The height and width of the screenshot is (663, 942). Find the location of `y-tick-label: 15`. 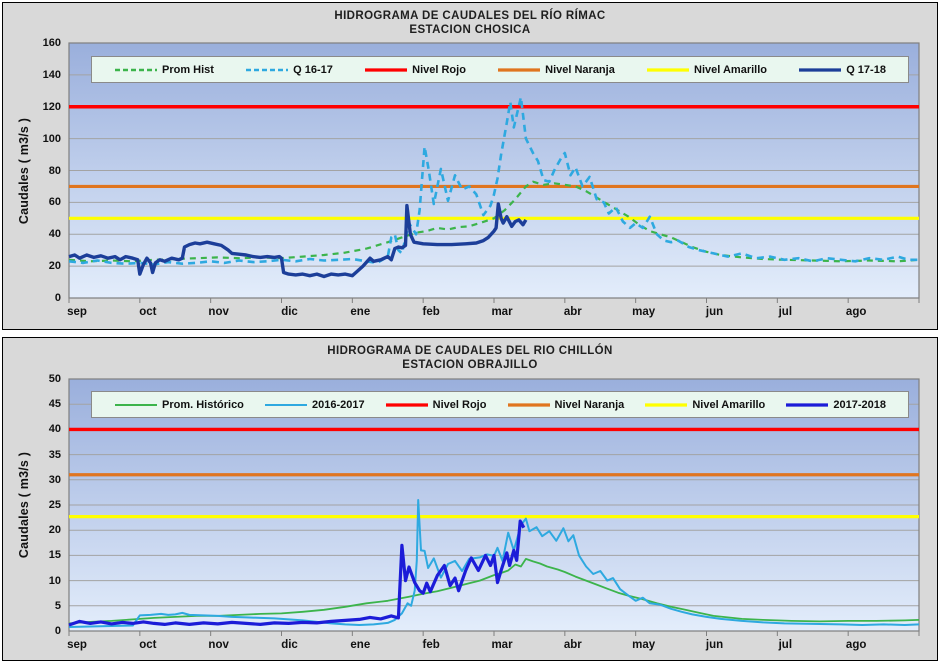

y-tick-label: 15 is located at coordinates (54, 555).